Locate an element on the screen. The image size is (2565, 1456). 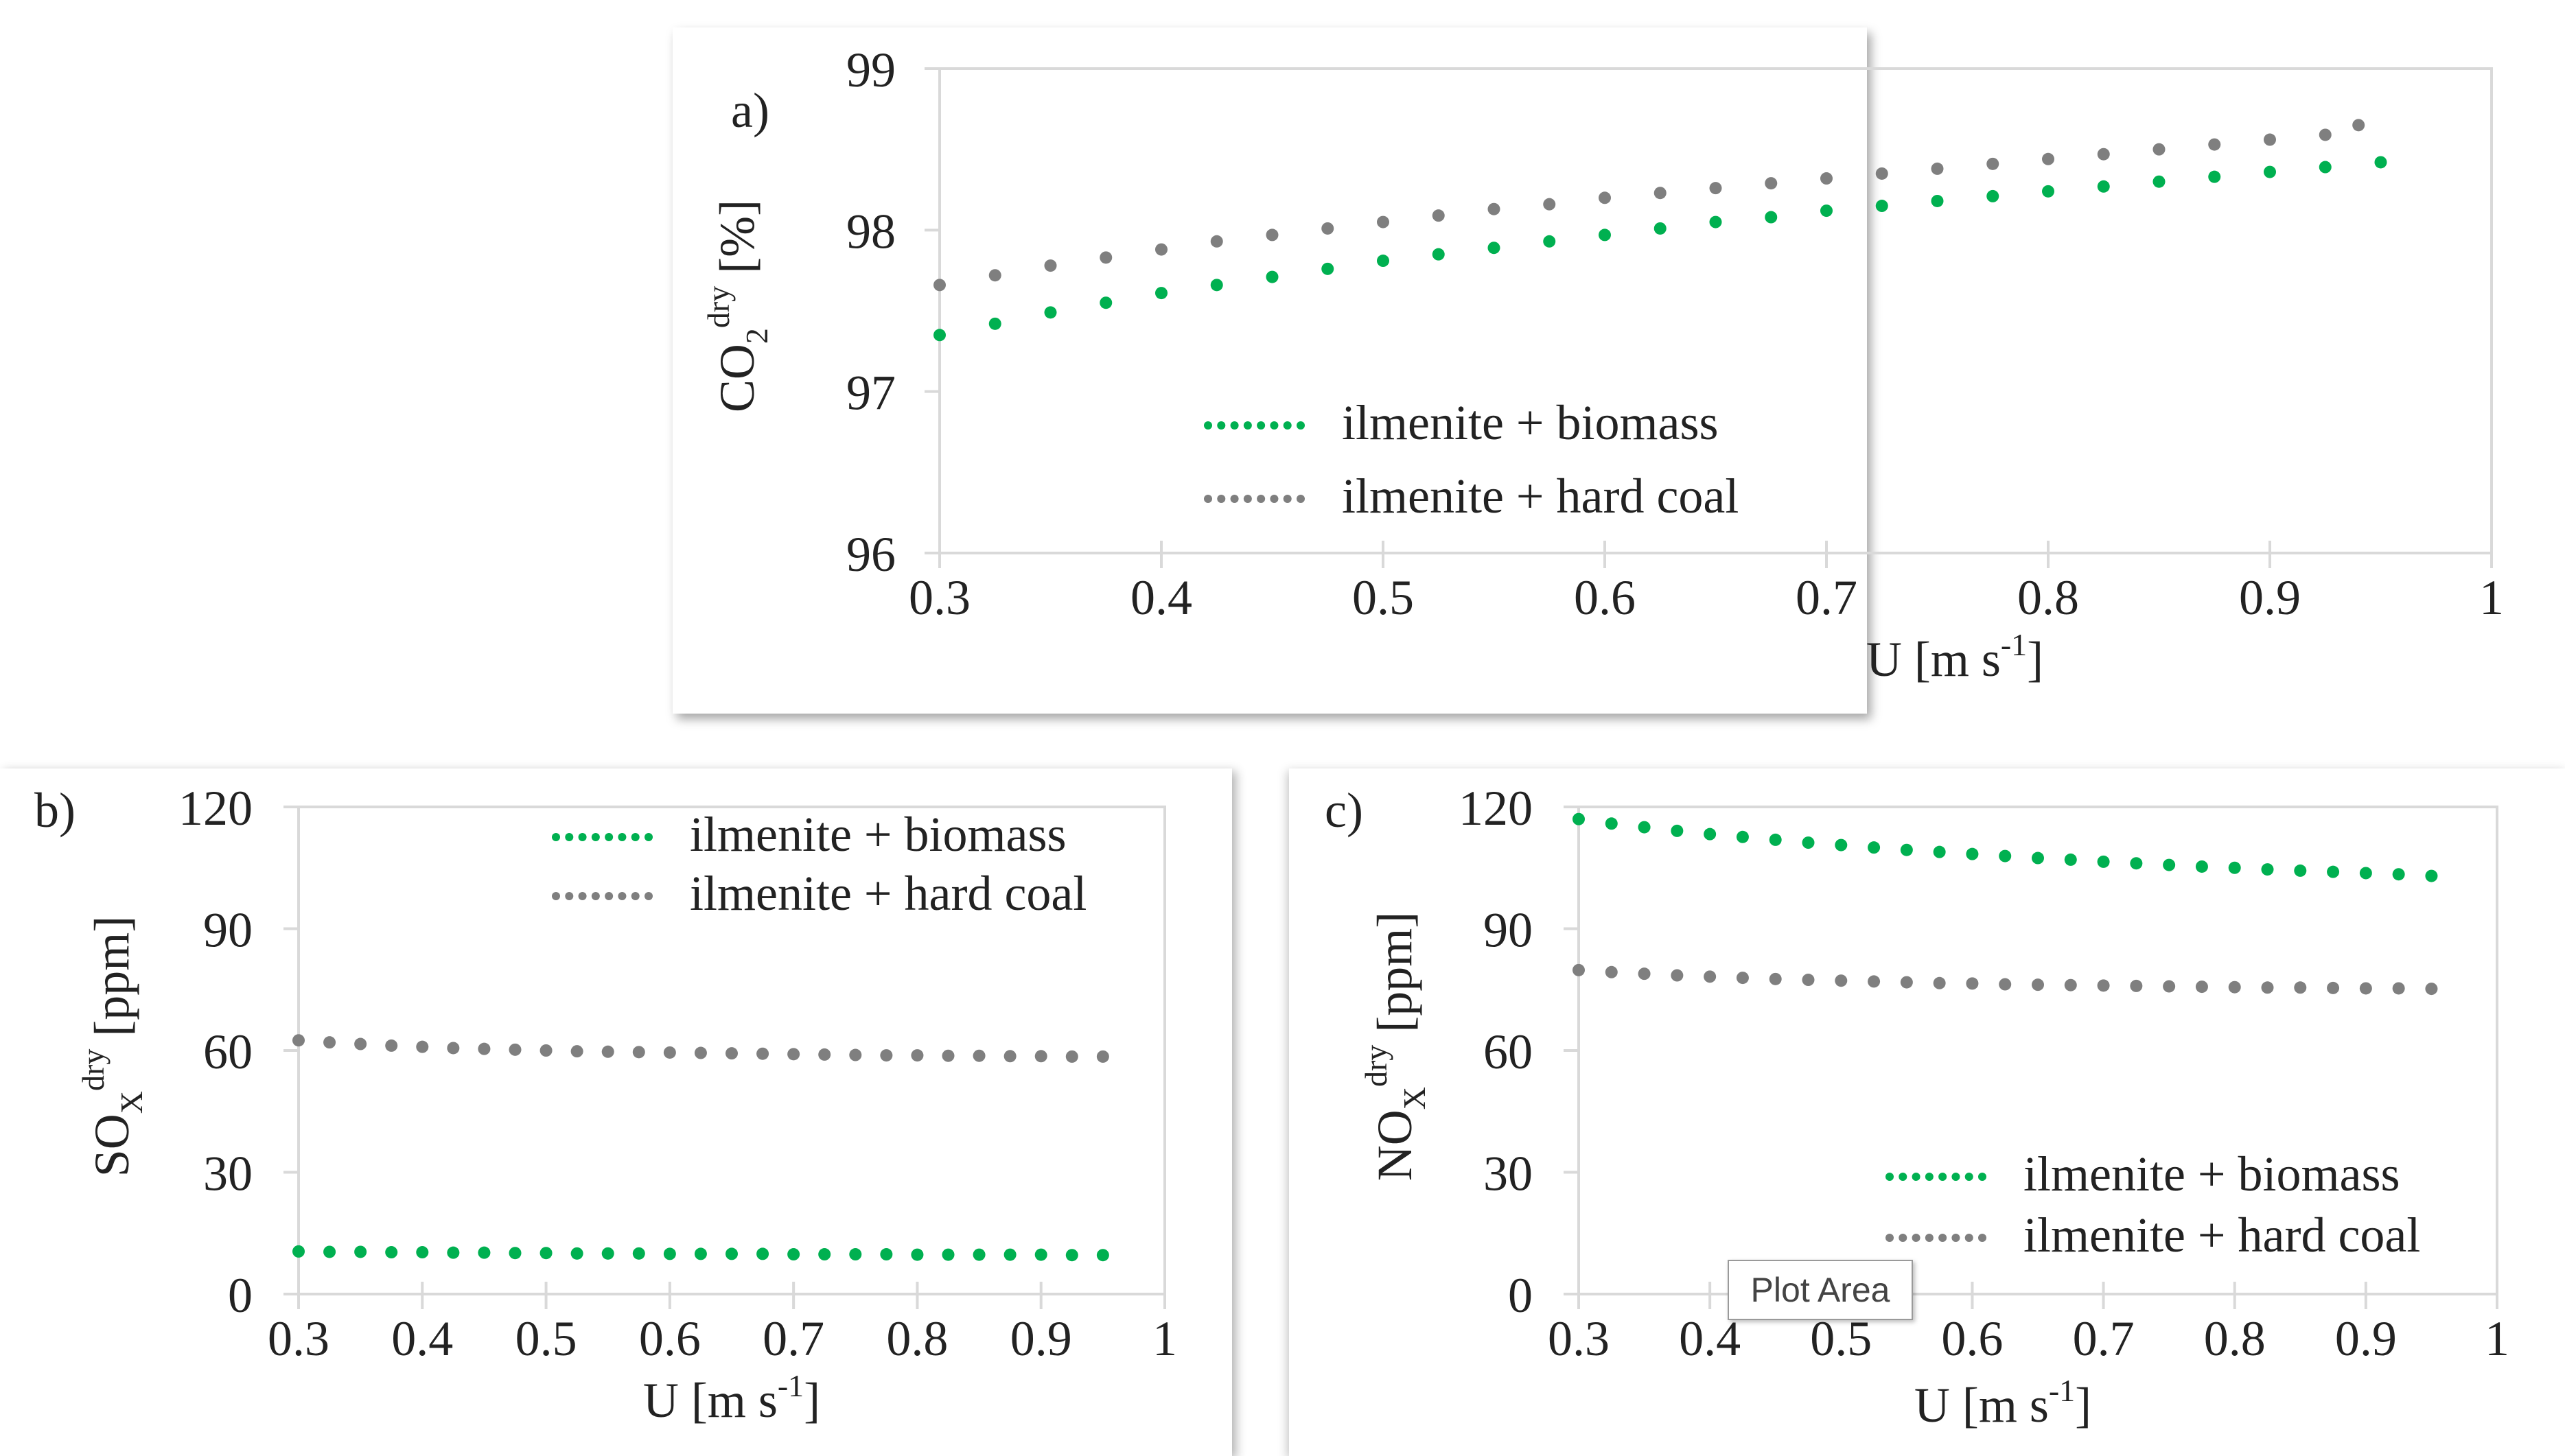
x-tick-label: 0.7 is located at coordinates (1826, 597).